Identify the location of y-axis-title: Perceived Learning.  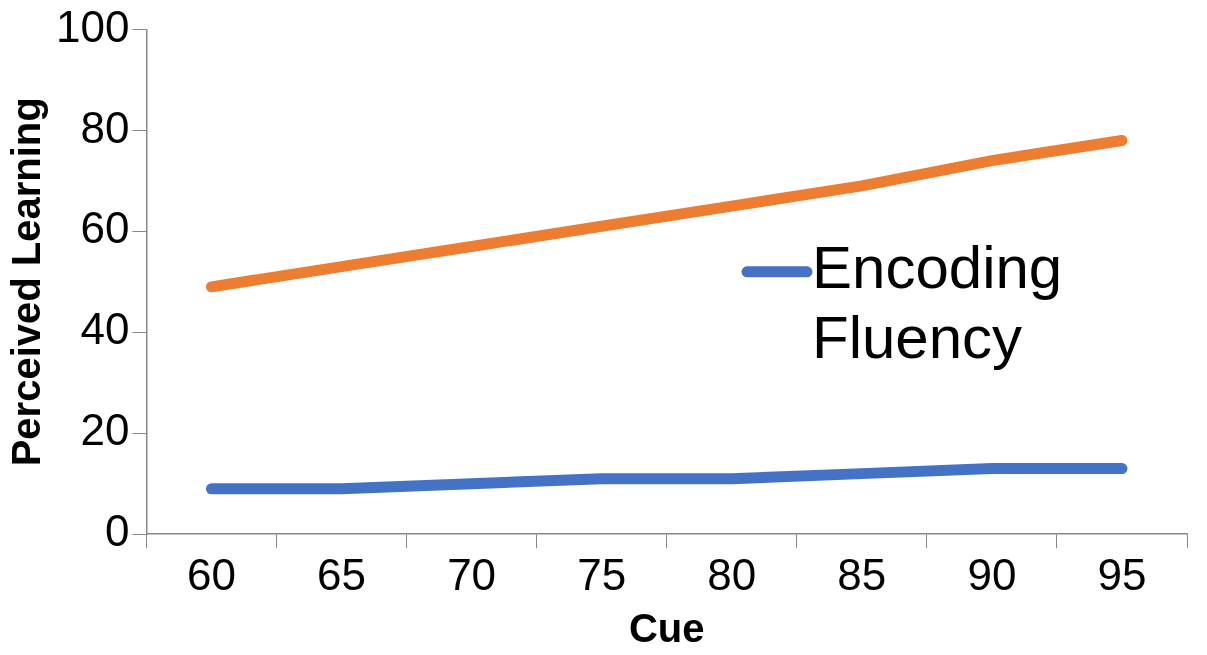
(26, 282).